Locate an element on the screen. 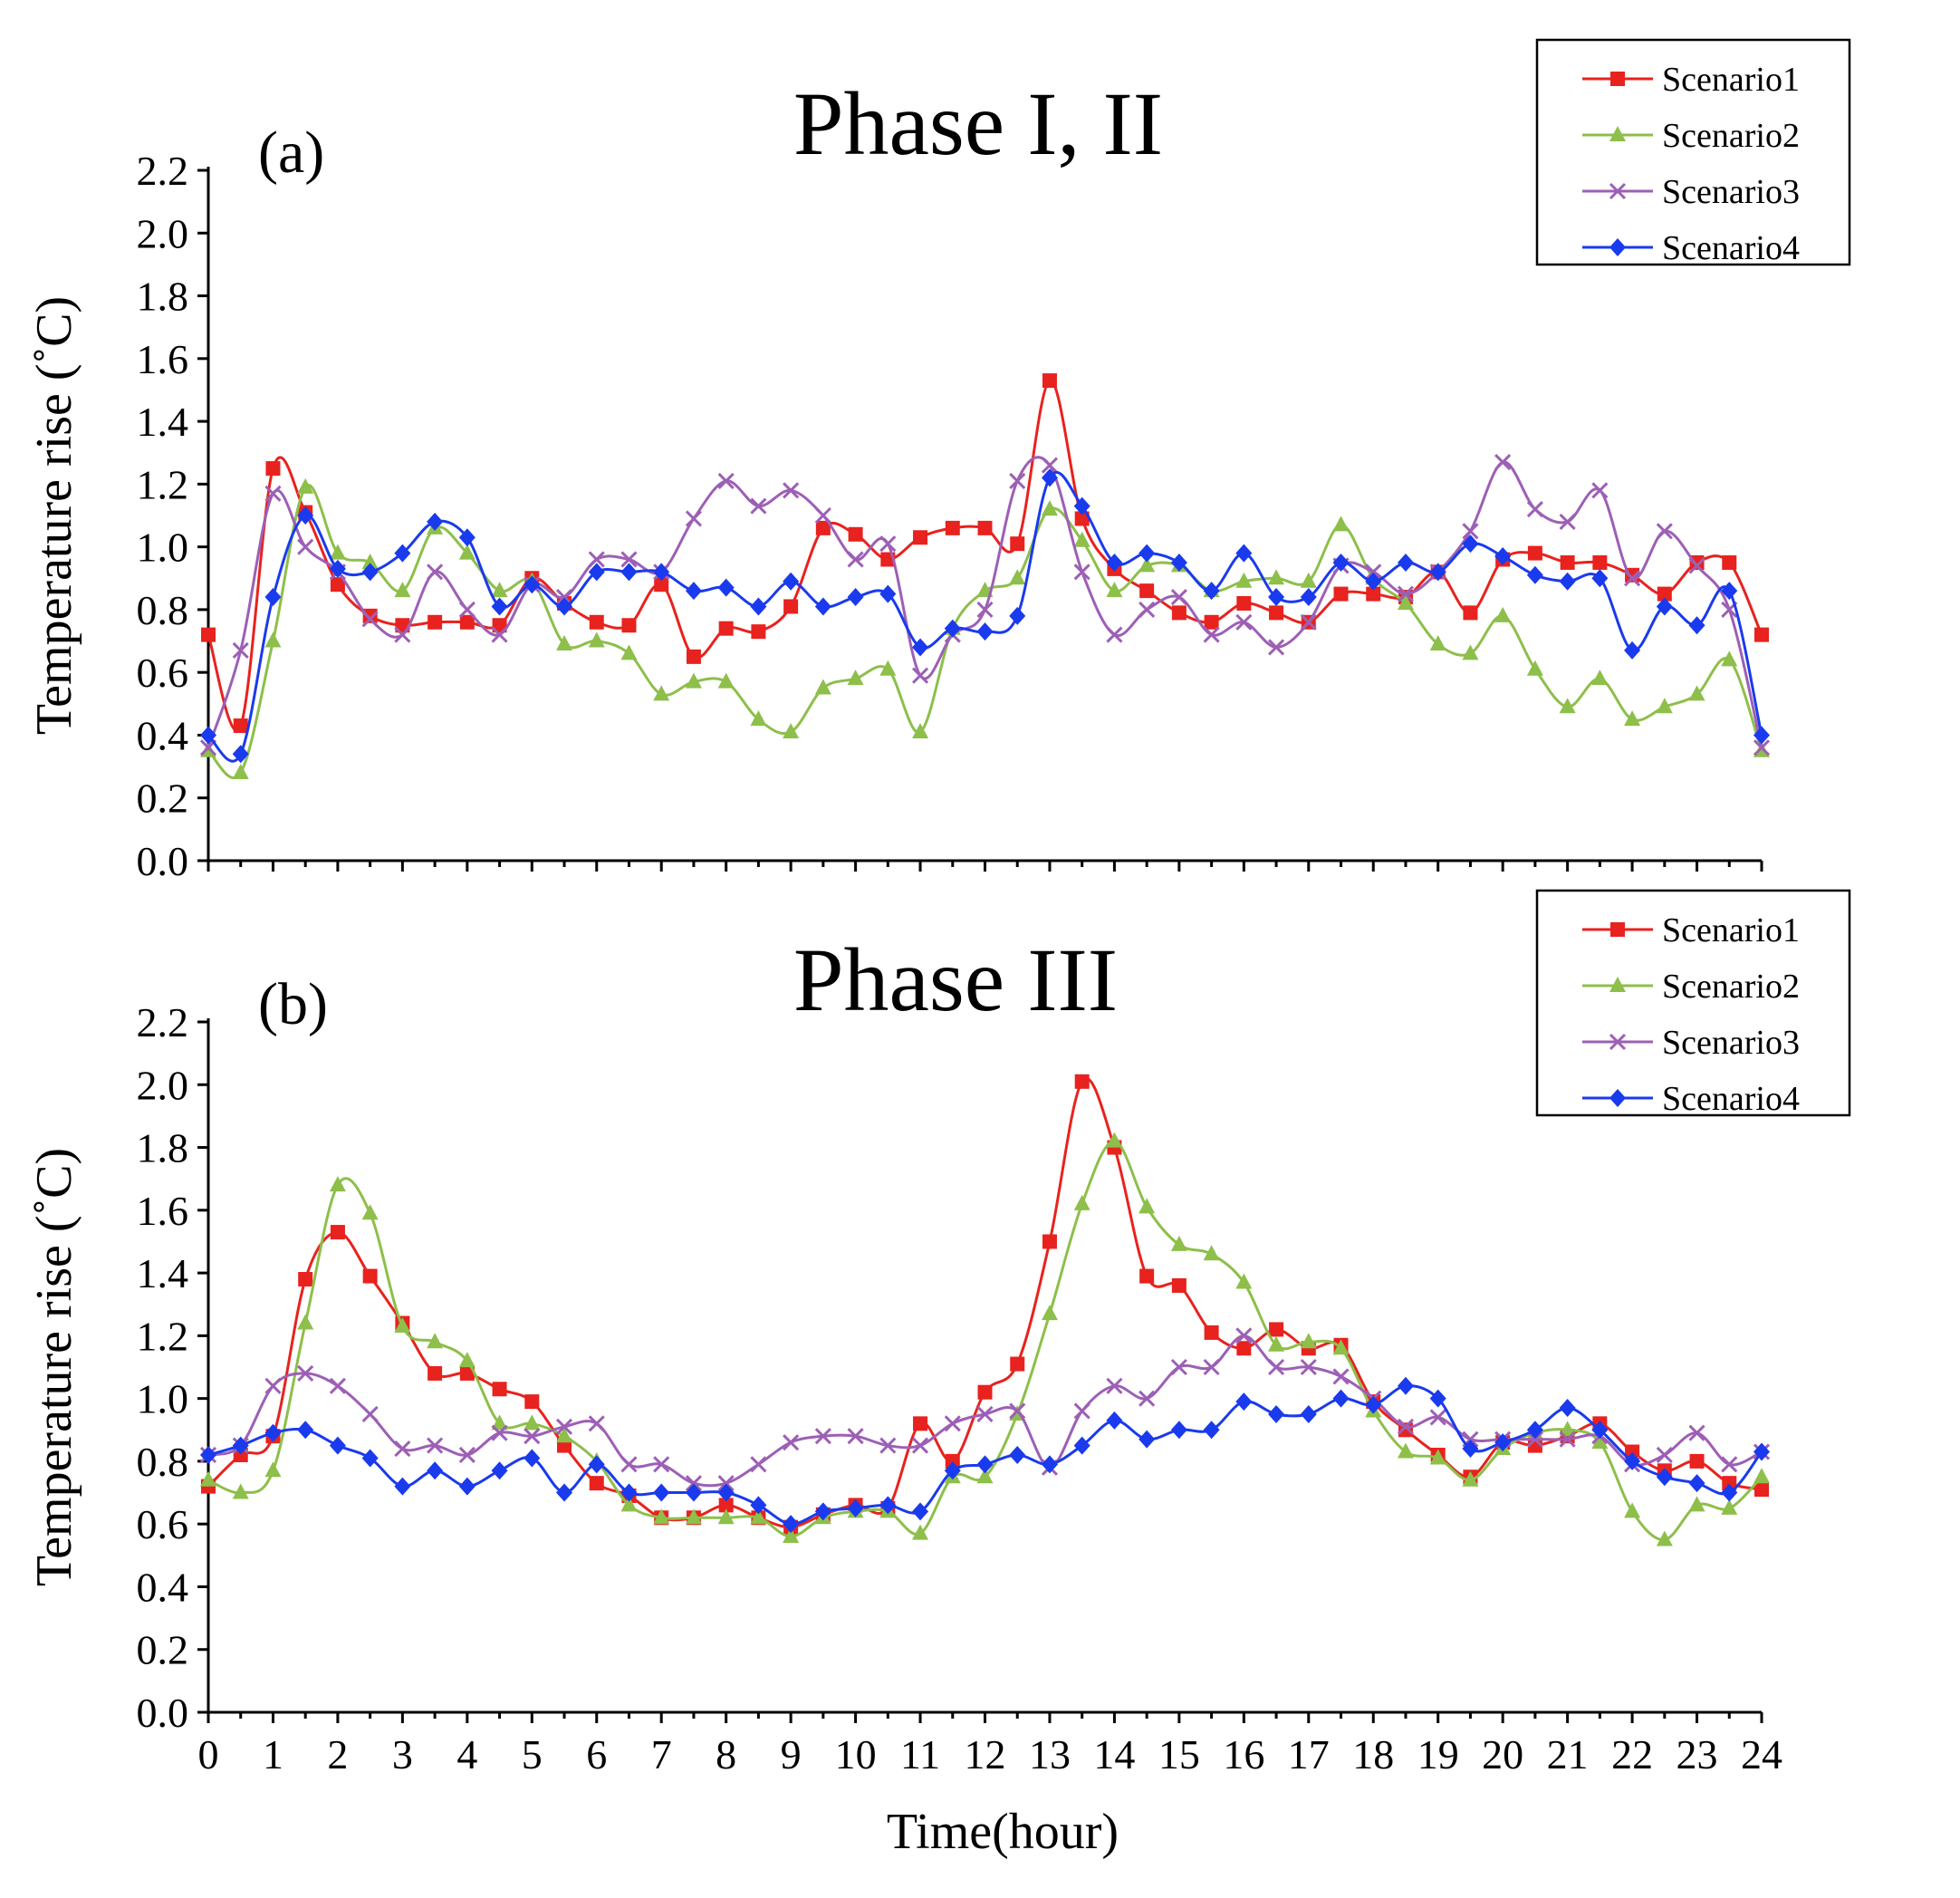 The height and width of the screenshot is (1898, 1960). y-tick-label-b: 1.0 is located at coordinates (163, 1399).